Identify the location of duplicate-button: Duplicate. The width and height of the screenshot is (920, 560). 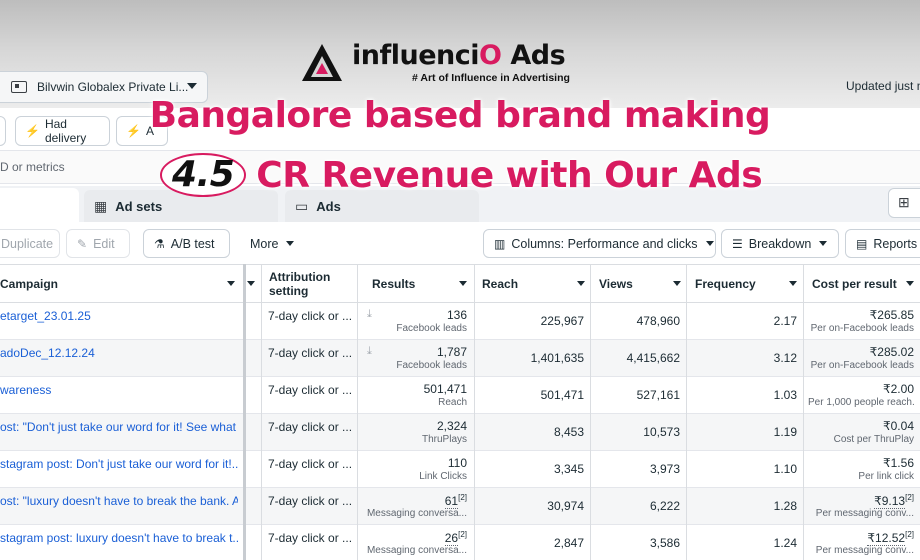
(30, 243).